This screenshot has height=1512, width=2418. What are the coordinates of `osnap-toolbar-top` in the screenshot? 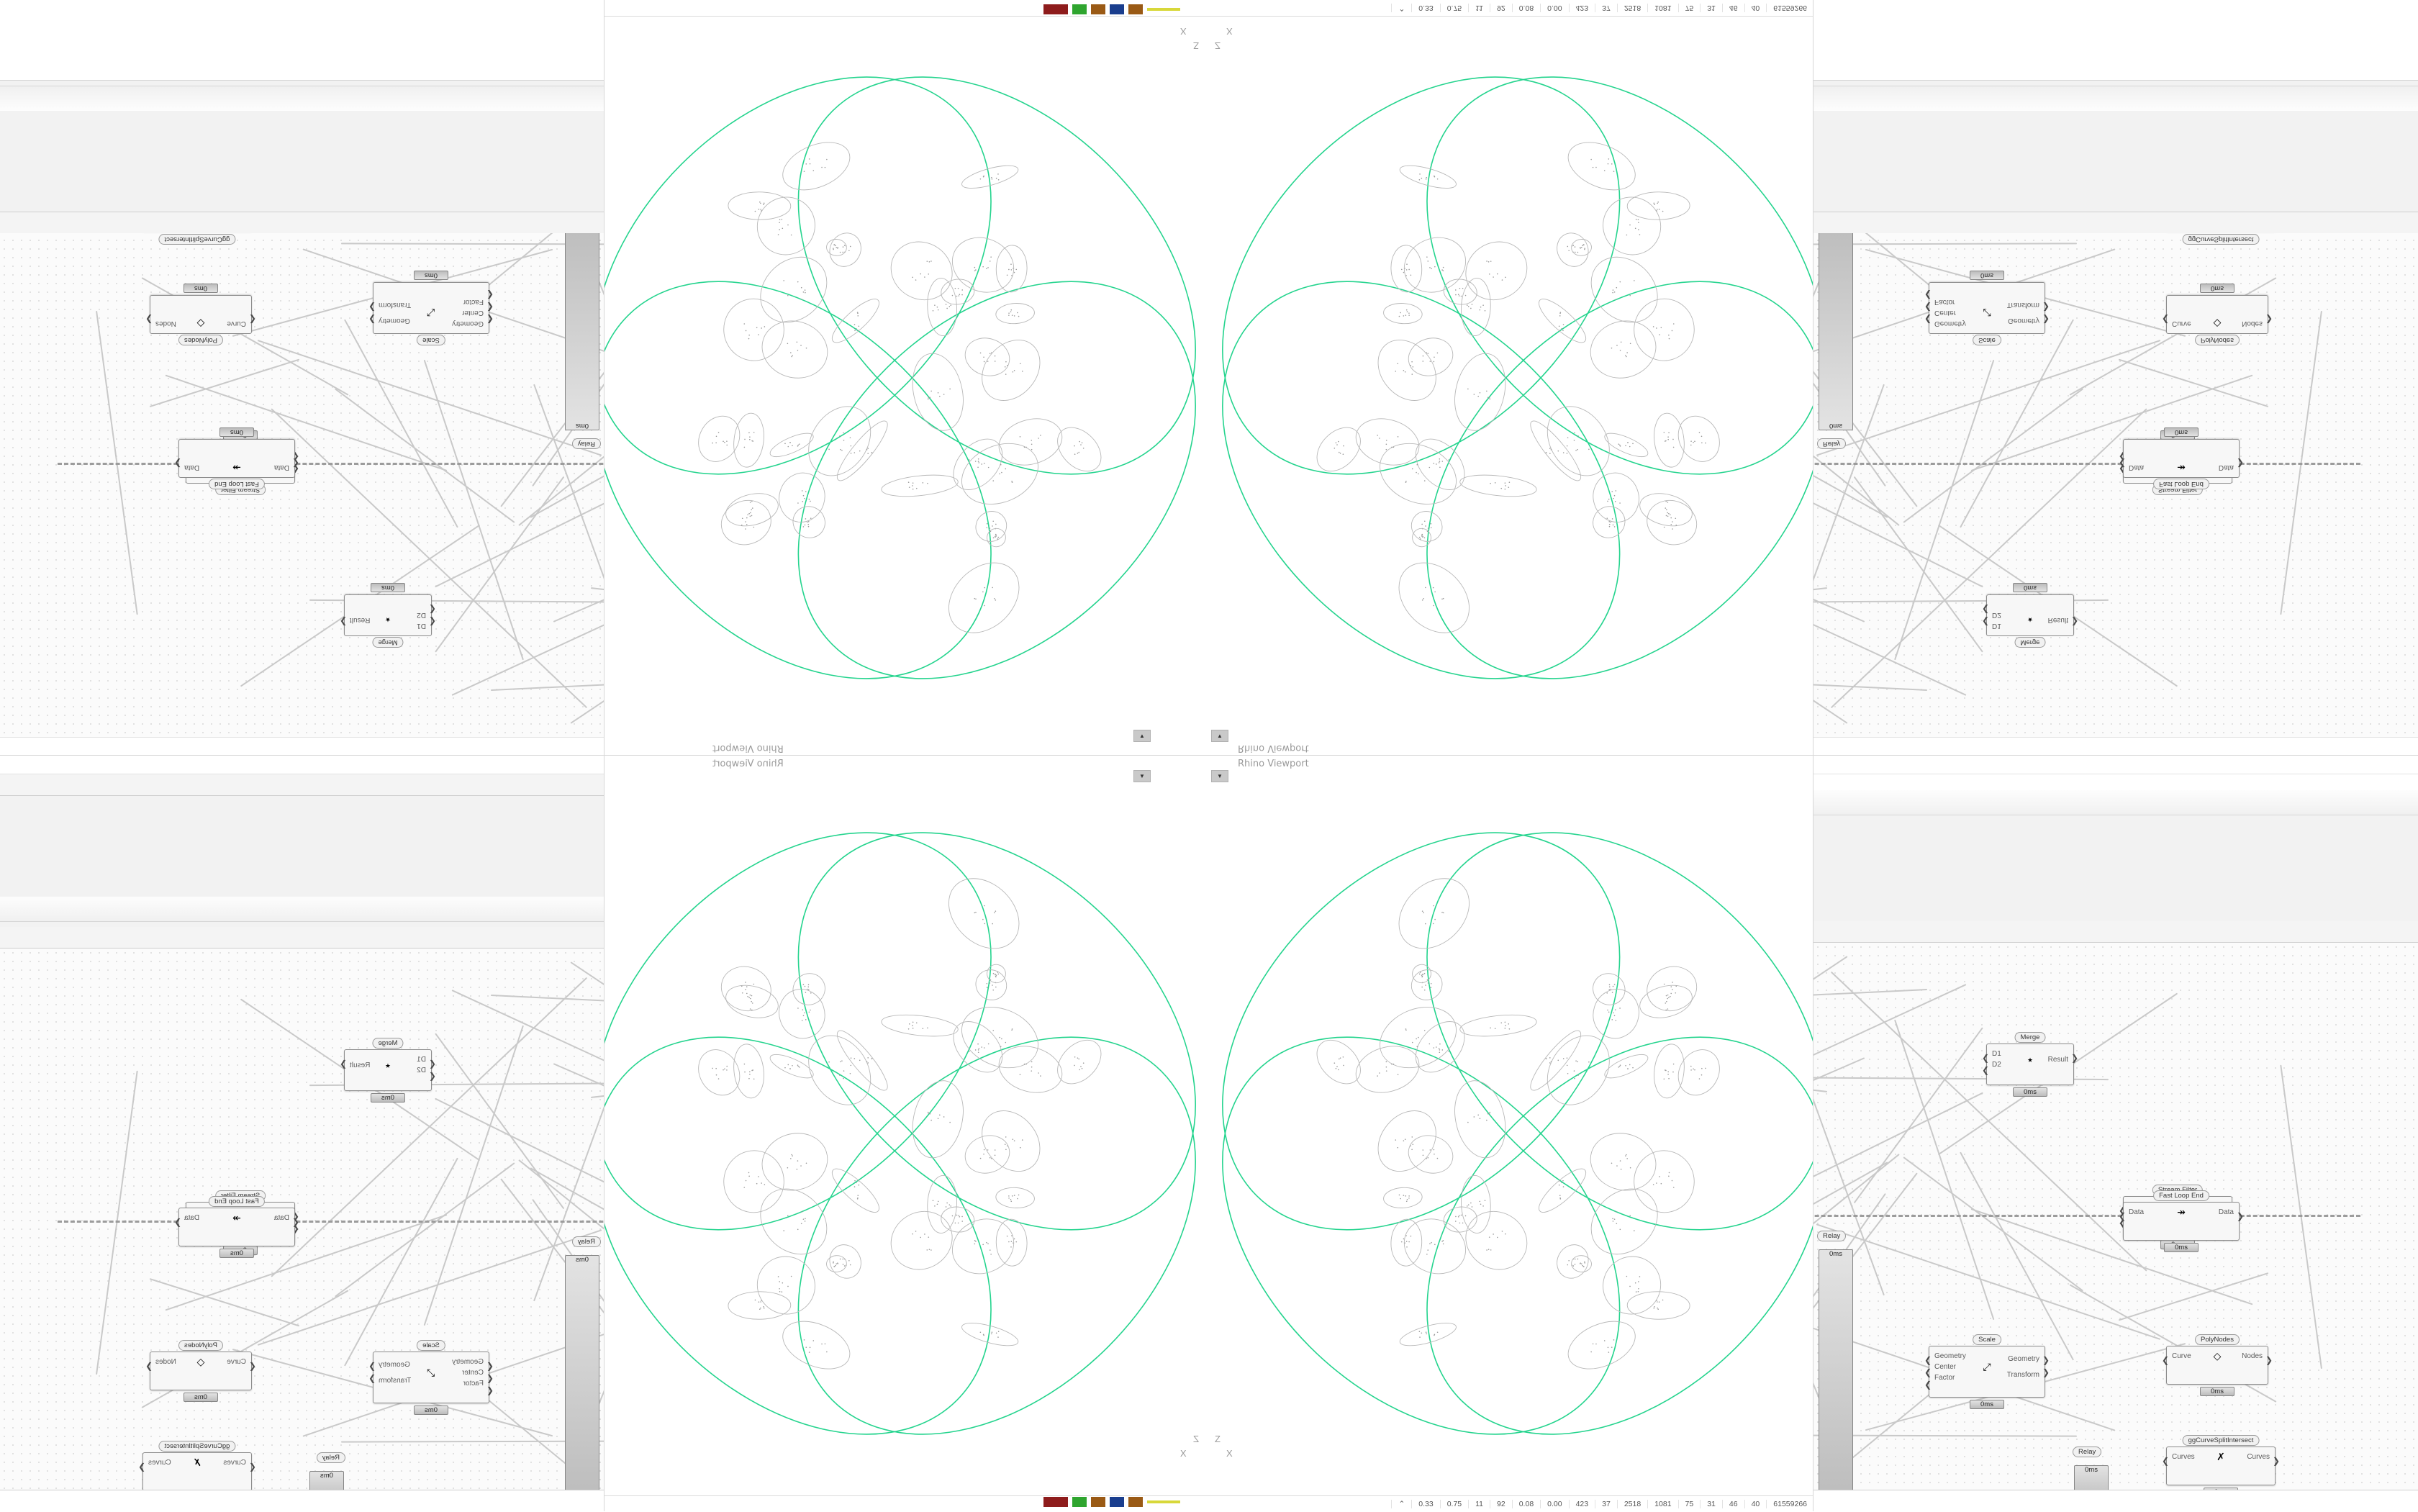 It's located at (1111, 9).